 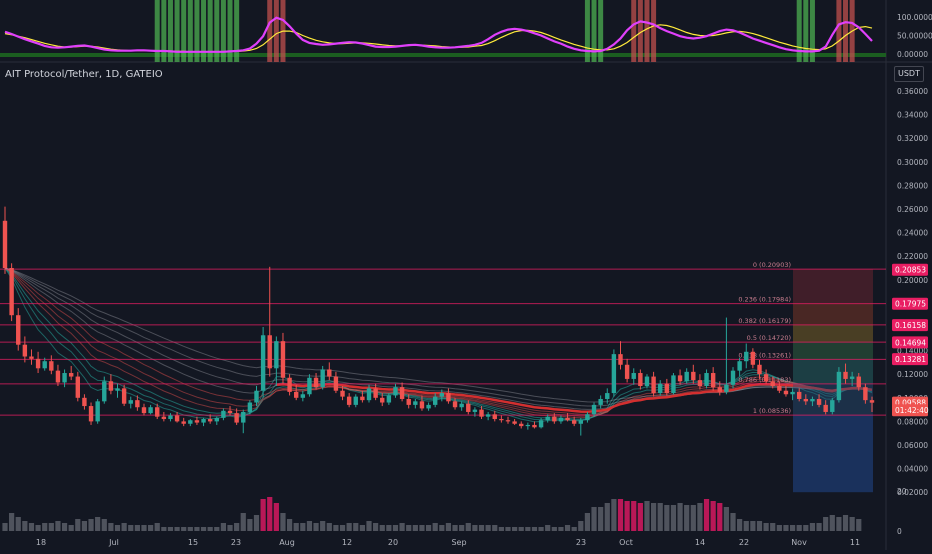 I want to click on fib-level-label: 1 (0.08536), so click(x=772, y=411).